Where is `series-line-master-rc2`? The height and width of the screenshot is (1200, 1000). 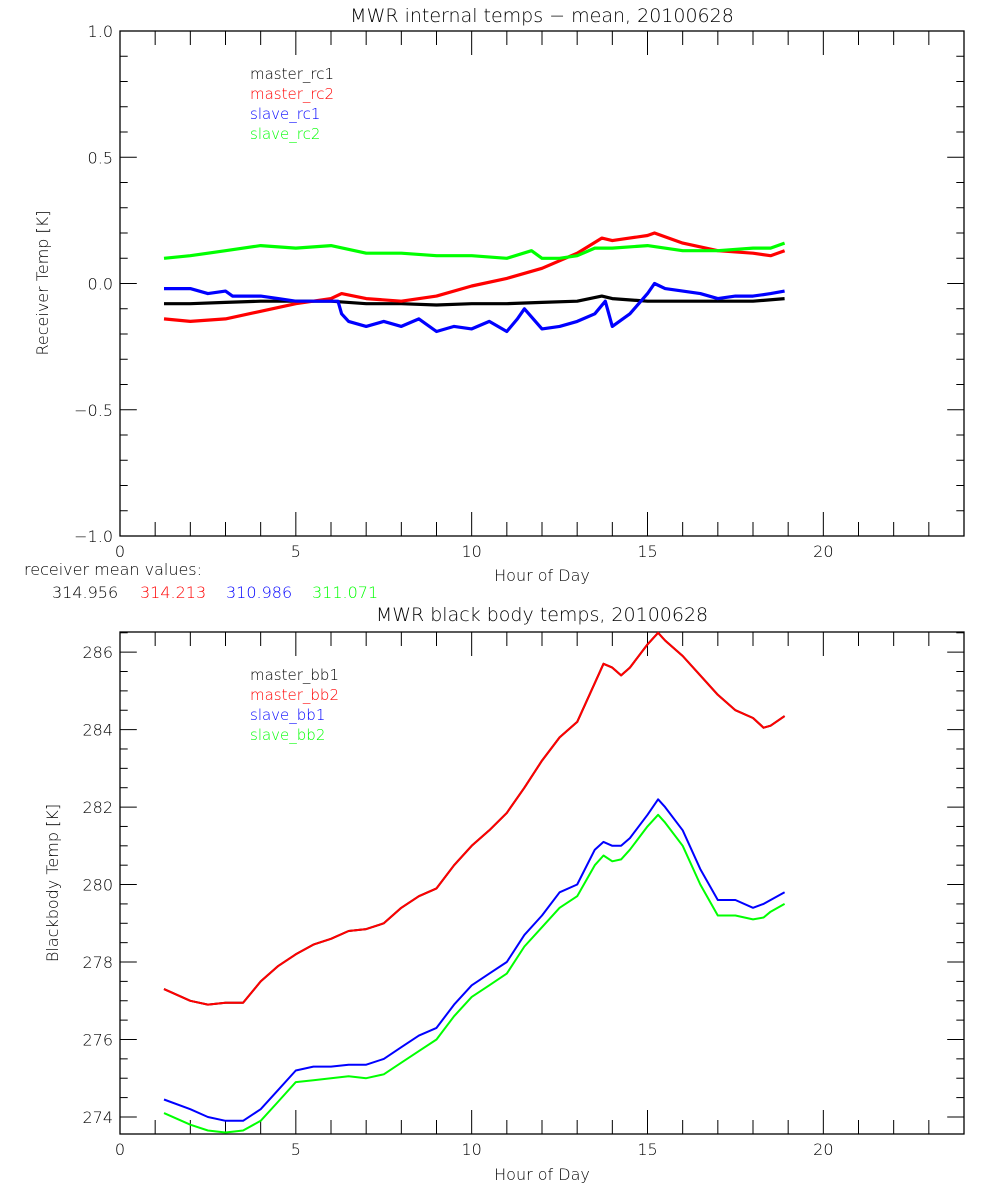
series-line-master-rc2 is located at coordinates (474, 277).